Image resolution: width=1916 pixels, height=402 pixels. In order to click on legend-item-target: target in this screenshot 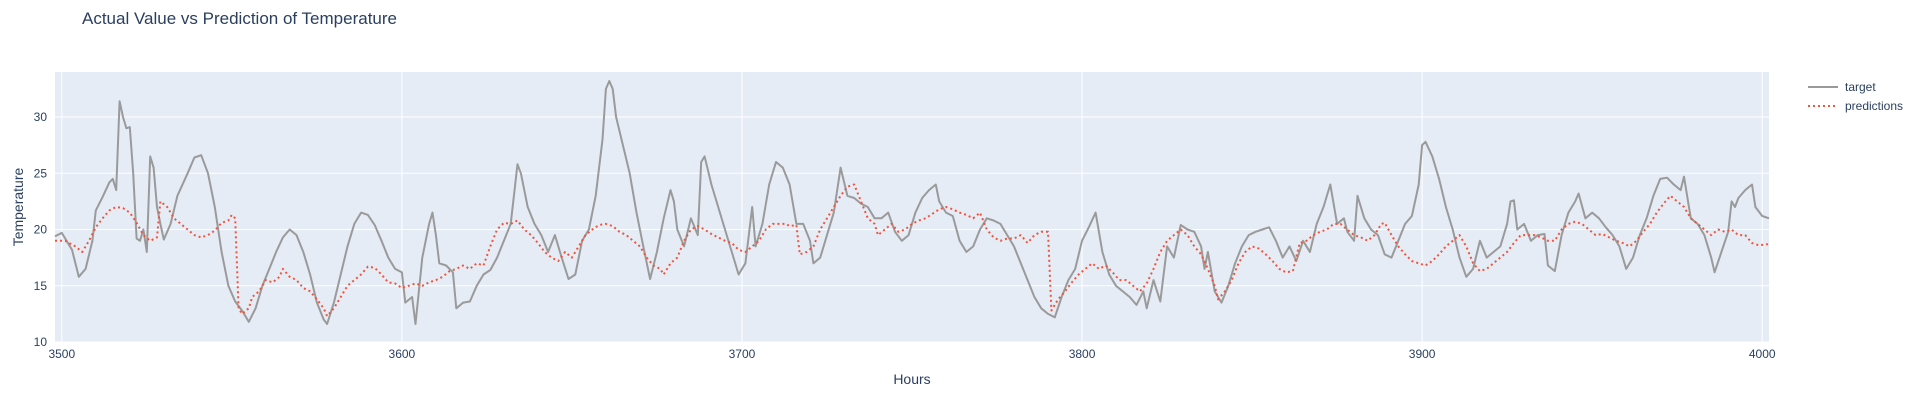, I will do `click(1842, 87)`.